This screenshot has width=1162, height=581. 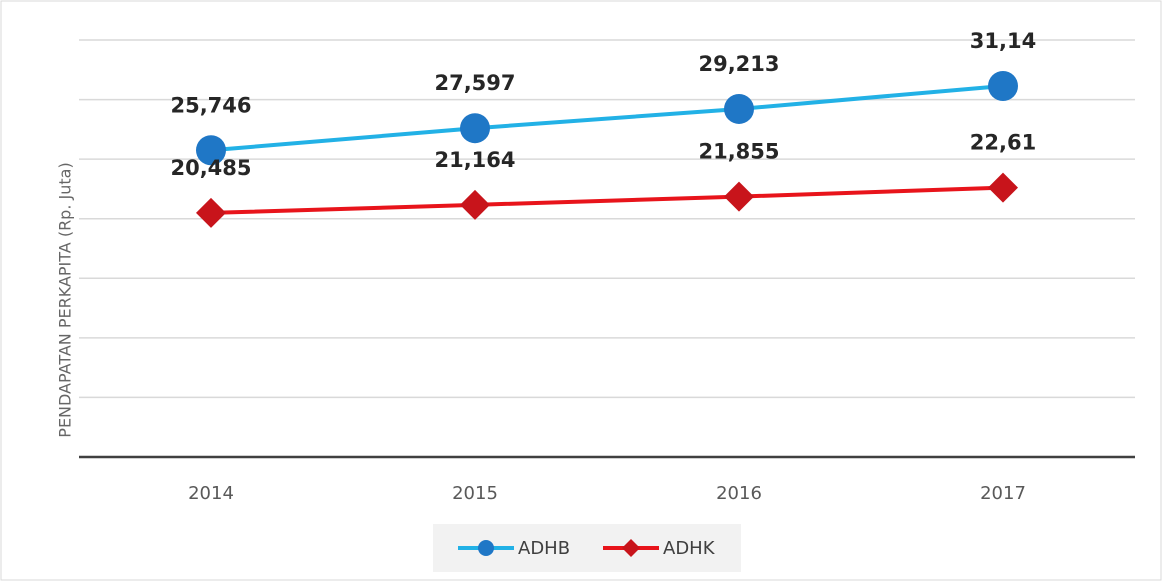 I want to click on data-label: 21,855, so click(x=738, y=152).